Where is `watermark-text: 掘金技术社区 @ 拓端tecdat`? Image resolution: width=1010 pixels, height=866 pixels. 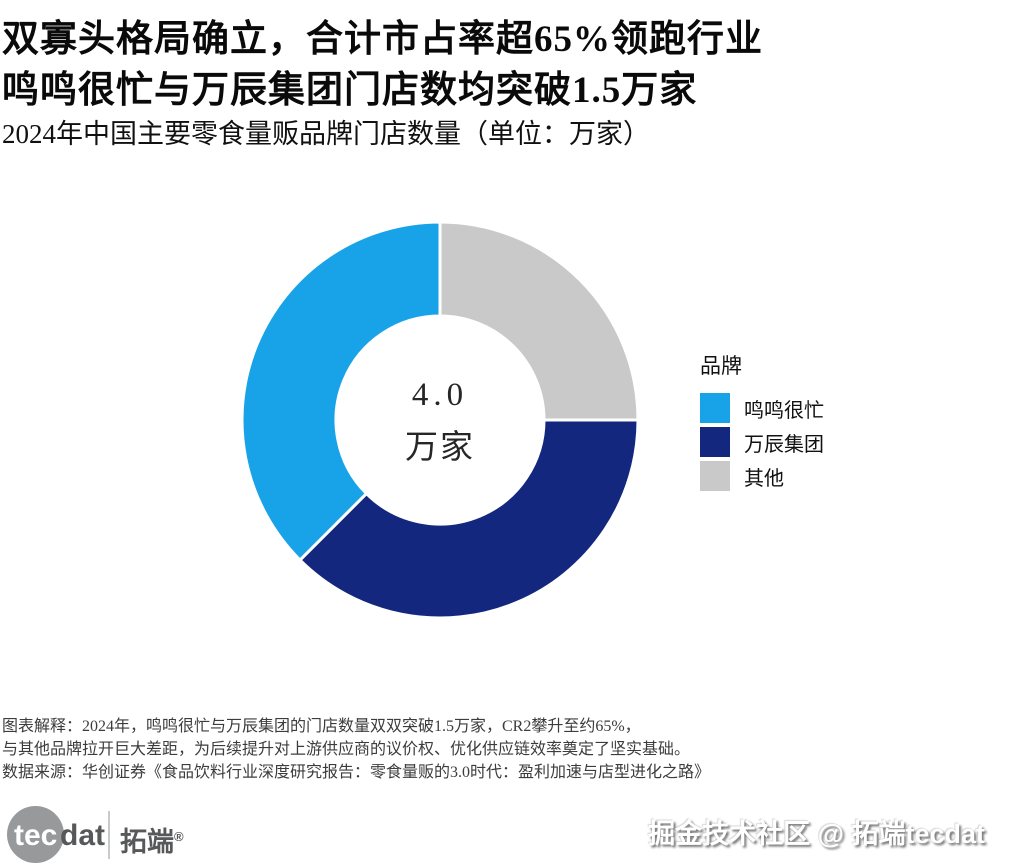 watermark-text: 掘金技术社区 @ 拓端tecdat is located at coordinates (816, 834).